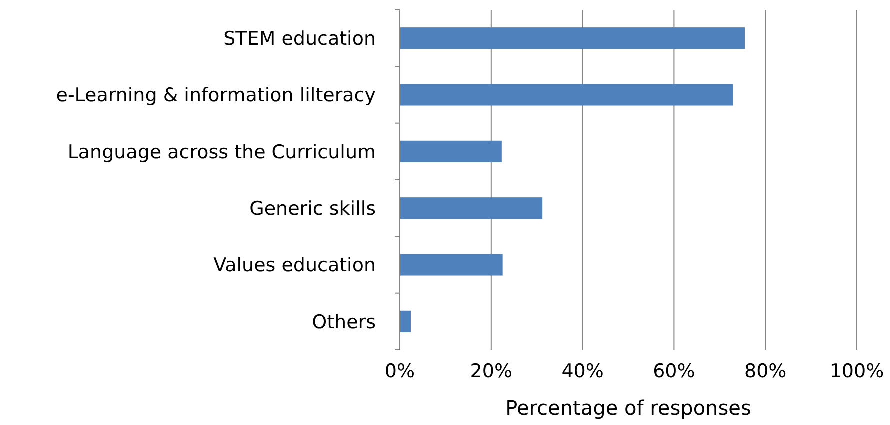 This screenshot has height=425, width=890. I want to click on x-tick-label: 40%, so click(583, 371).